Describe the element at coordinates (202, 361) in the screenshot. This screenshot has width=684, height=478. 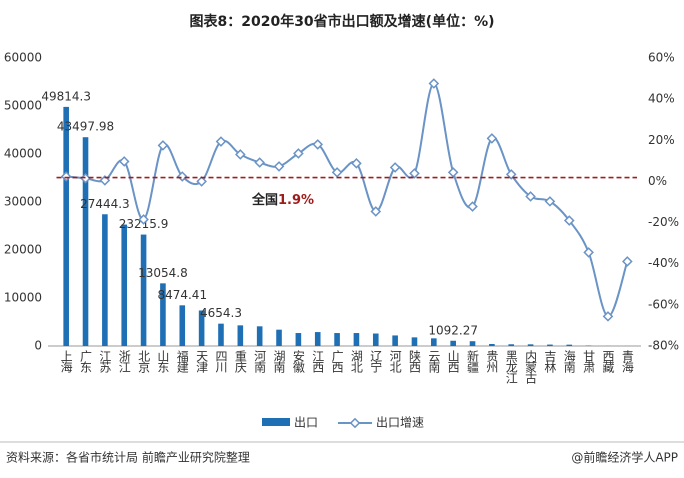
I see `x-tick-label: 天津` at that location.